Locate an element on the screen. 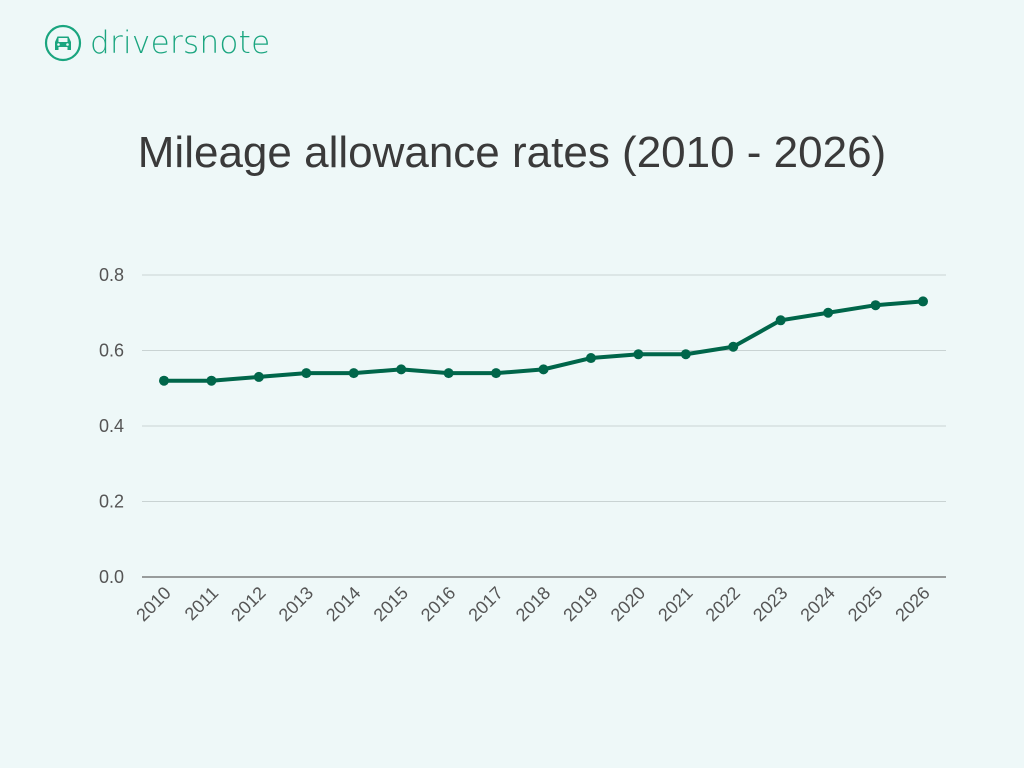 The width and height of the screenshot is (1024, 768). x-tick-label: 2011 is located at coordinates (202, 604).